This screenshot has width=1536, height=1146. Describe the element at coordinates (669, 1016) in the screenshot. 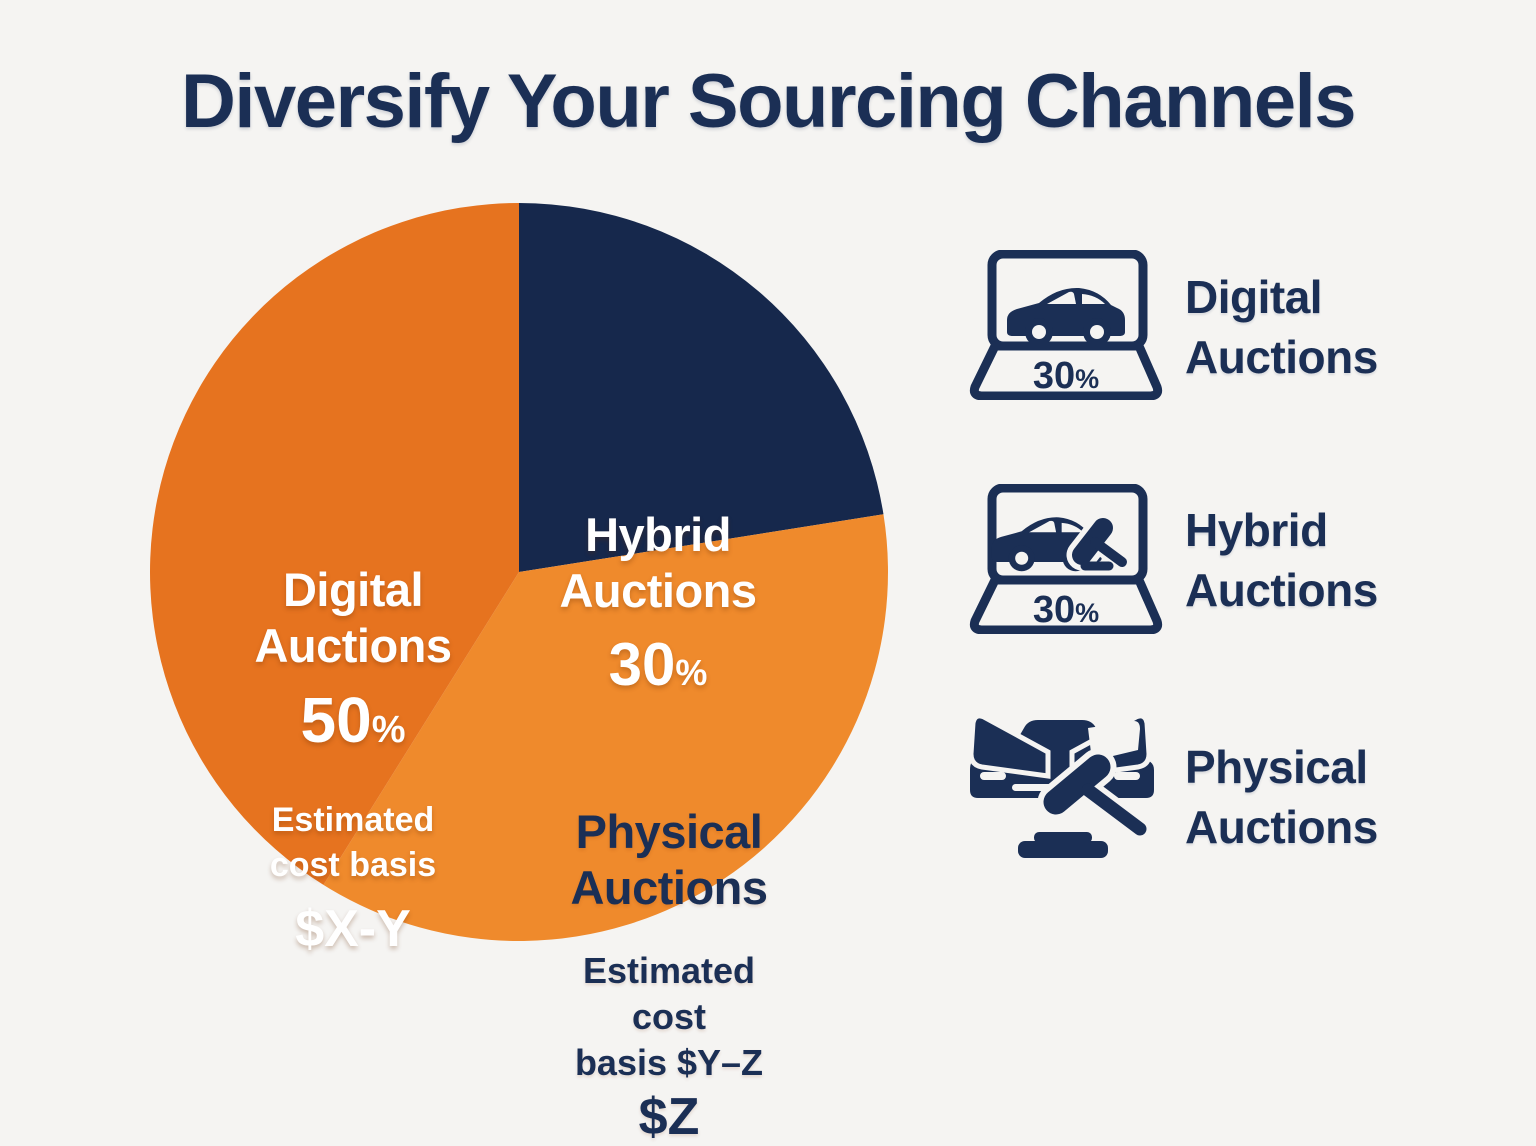

I see `segment-cost-note: Estimated cost basis $Y–Z` at that location.